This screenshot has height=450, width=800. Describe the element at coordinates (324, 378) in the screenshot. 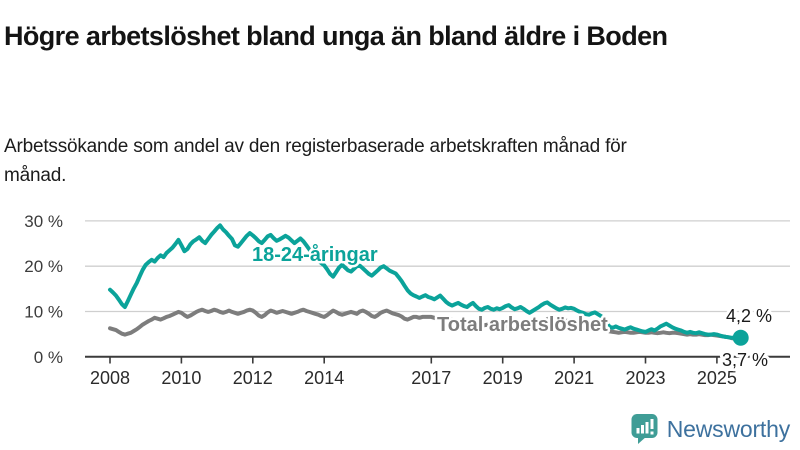

I see `x-tick-label: 2014` at that location.